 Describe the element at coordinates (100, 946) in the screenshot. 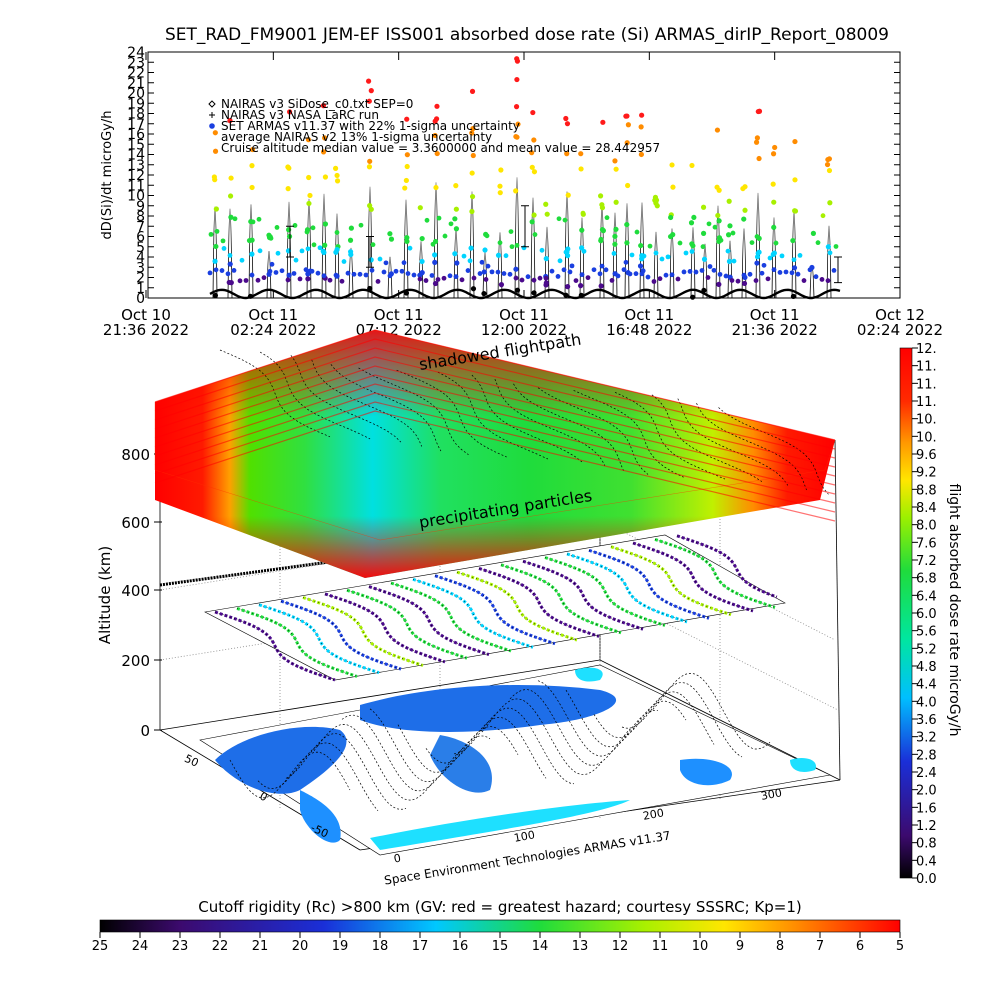

I see `rigidity-colorbar-tick-label: 25` at that location.